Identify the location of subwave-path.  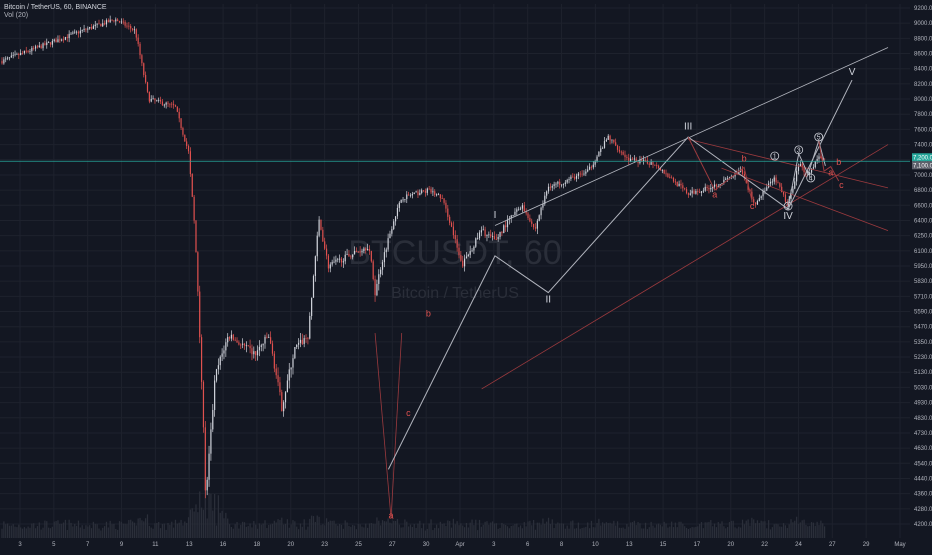
(806, 173).